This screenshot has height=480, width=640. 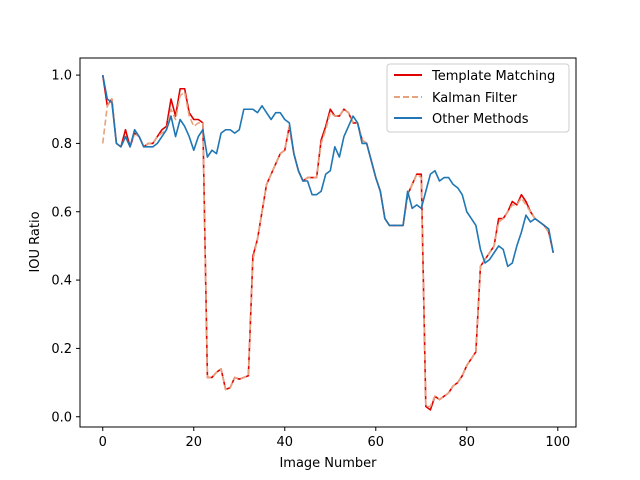 What do you see at coordinates (61, 349) in the screenshot?
I see `y-tick-label: 0.2` at bounding box center [61, 349].